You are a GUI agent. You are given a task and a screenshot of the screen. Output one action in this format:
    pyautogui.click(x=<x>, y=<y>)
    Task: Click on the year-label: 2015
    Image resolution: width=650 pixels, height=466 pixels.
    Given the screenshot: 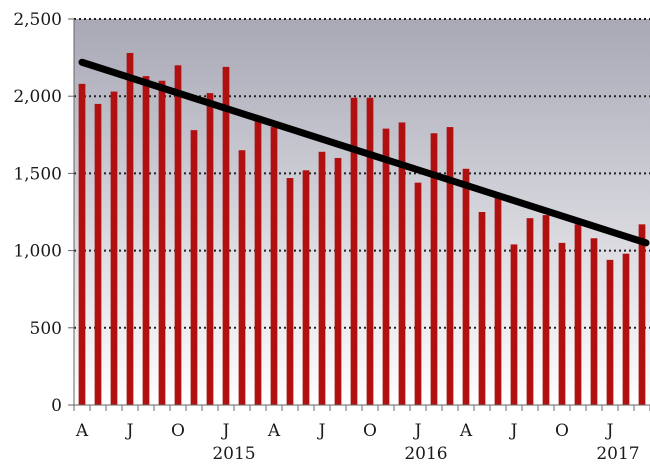 What is the action you would take?
    pyautogui.click(x=233, y=454)
    